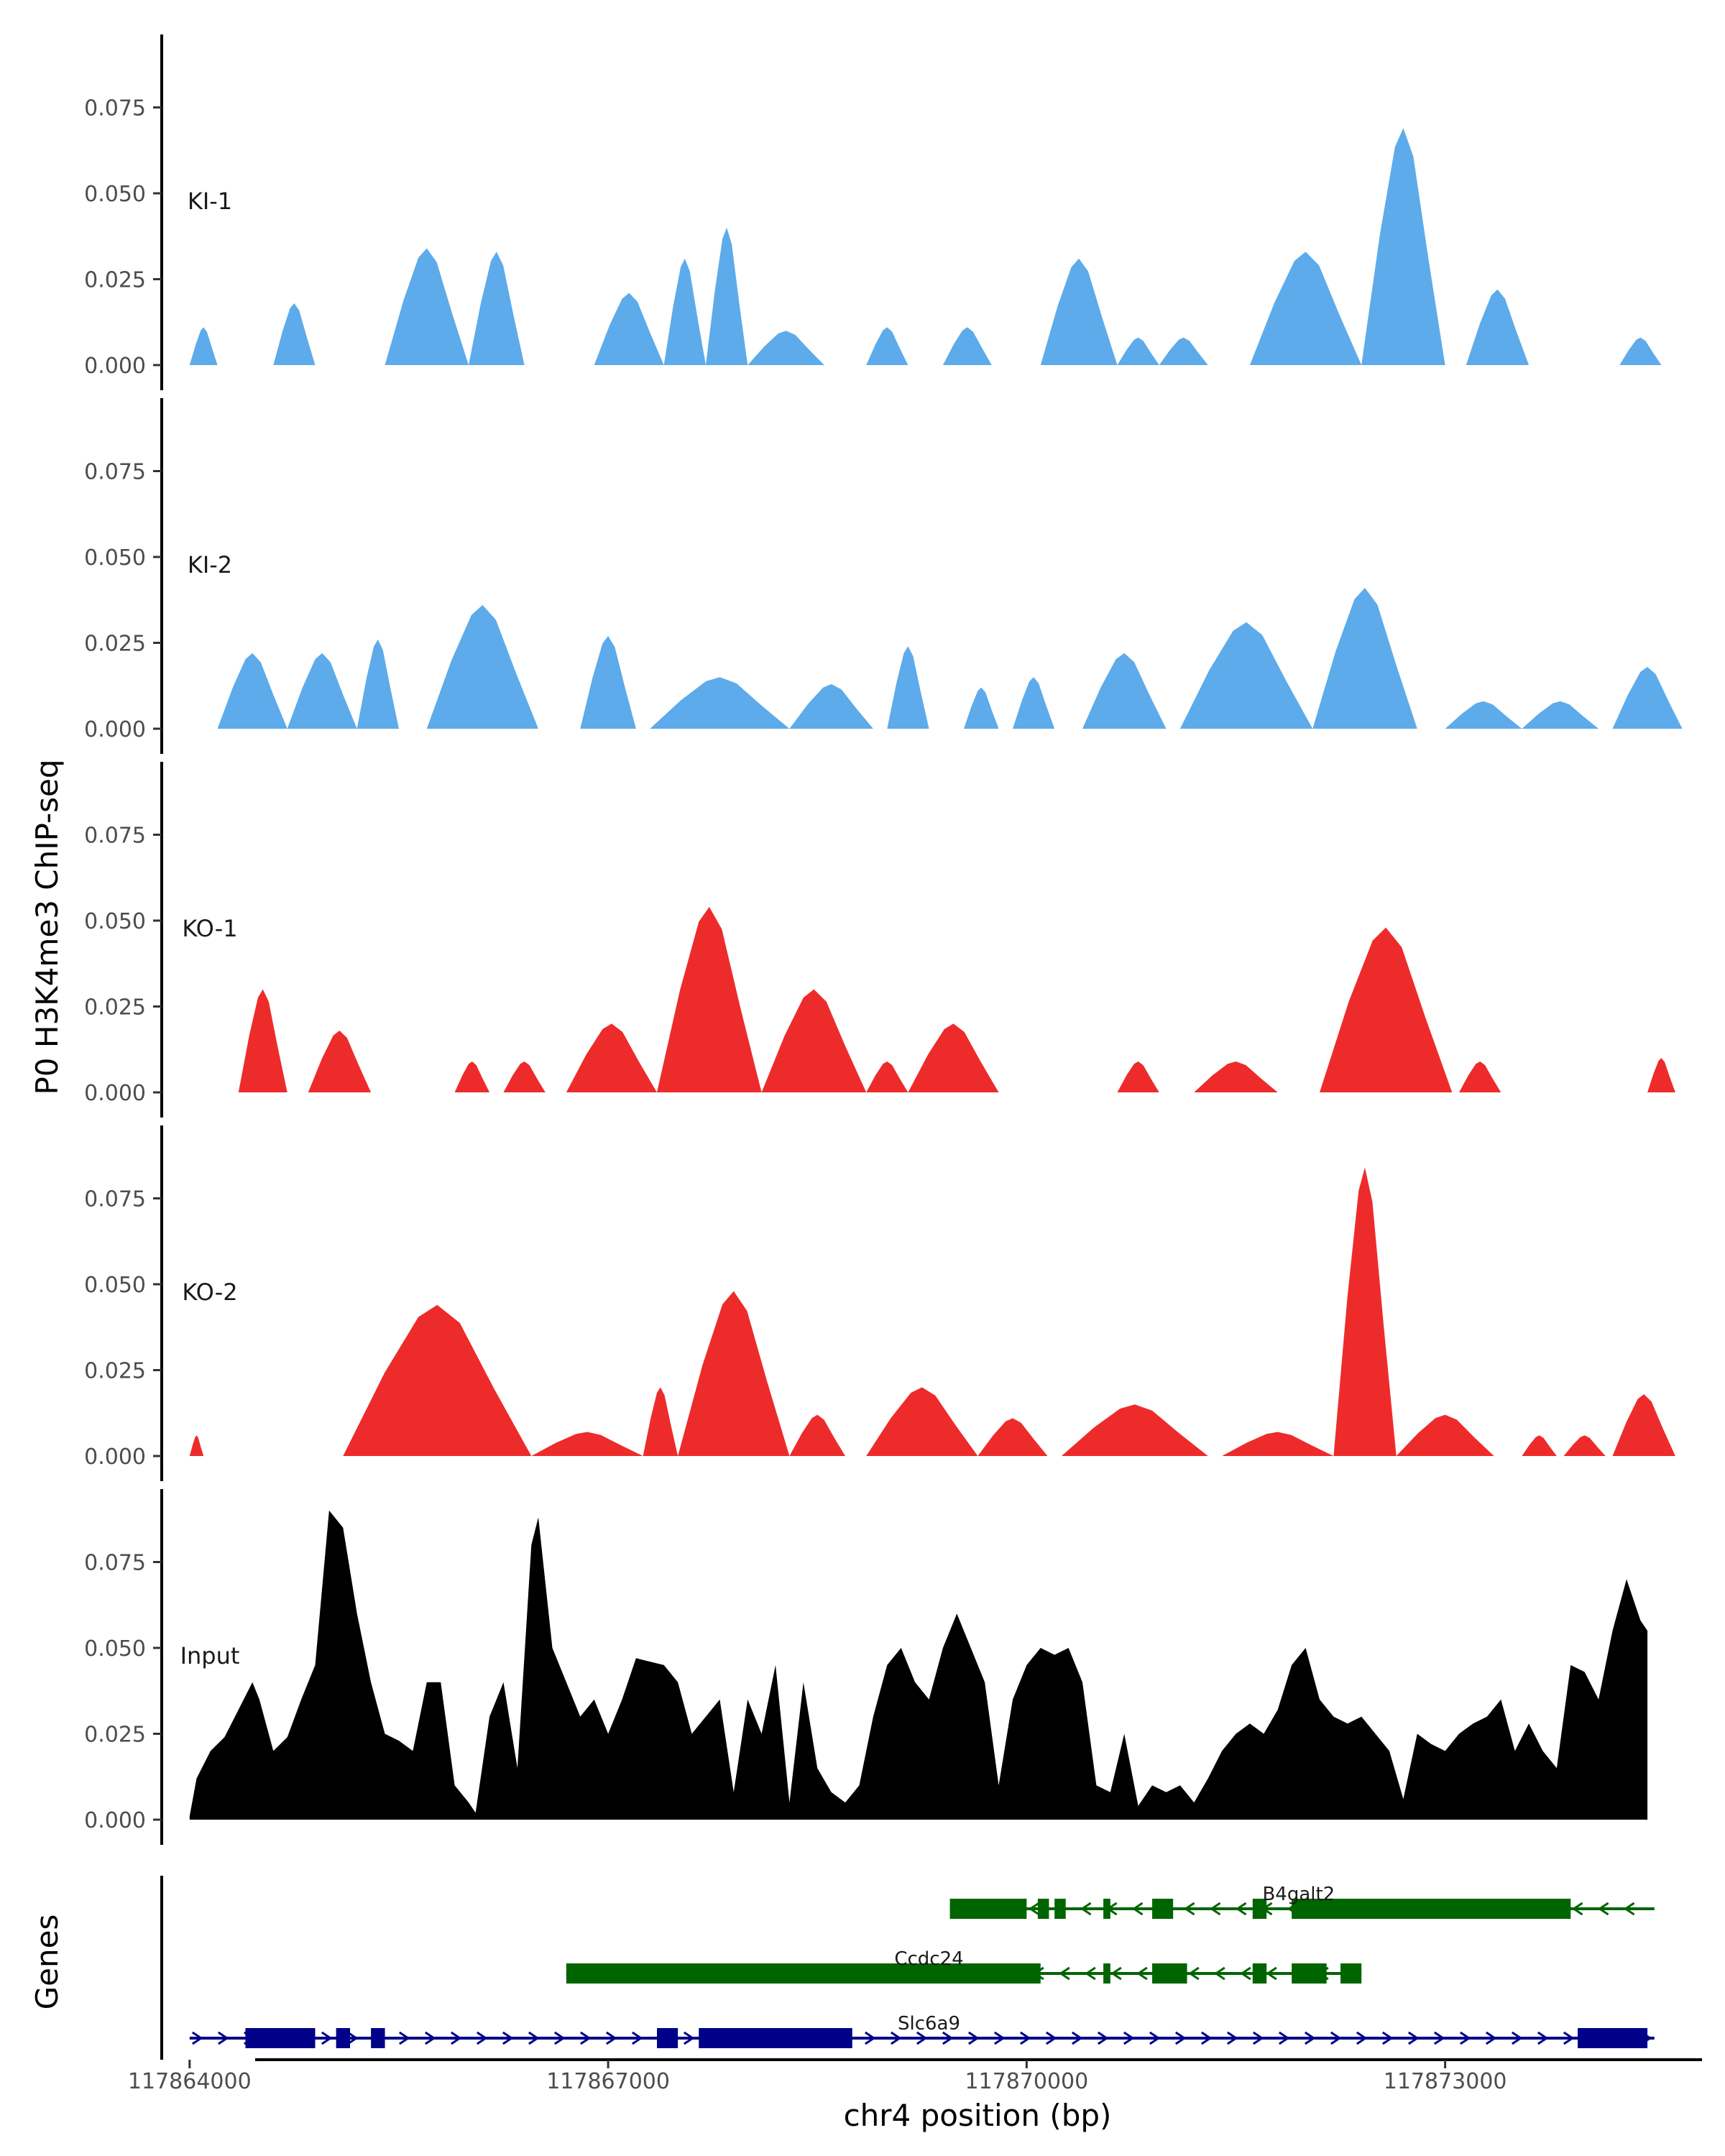 Image resolution: width=1725 pixels, height=2156 pixels. Describe the element at coordinates (929, 2024) in the screenshot. I see `gene-name-label: Slc6a9` at that location.